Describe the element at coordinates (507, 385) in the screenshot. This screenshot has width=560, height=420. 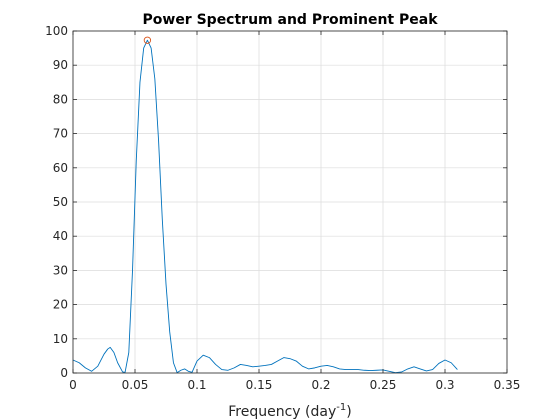
I see `x-tick-label: 0.35` at that location.